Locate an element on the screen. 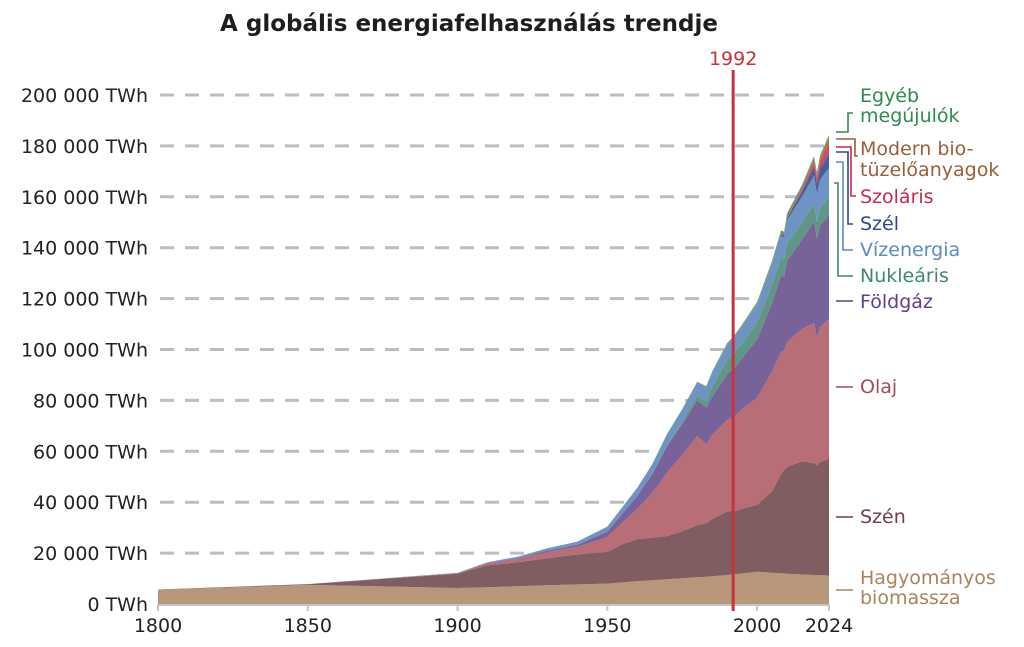 Image resolution: width=1024 pixels, height=647 pixels. series-label-egy-b-meg-jul-k: megújulók is located at coordinates (910, 116).